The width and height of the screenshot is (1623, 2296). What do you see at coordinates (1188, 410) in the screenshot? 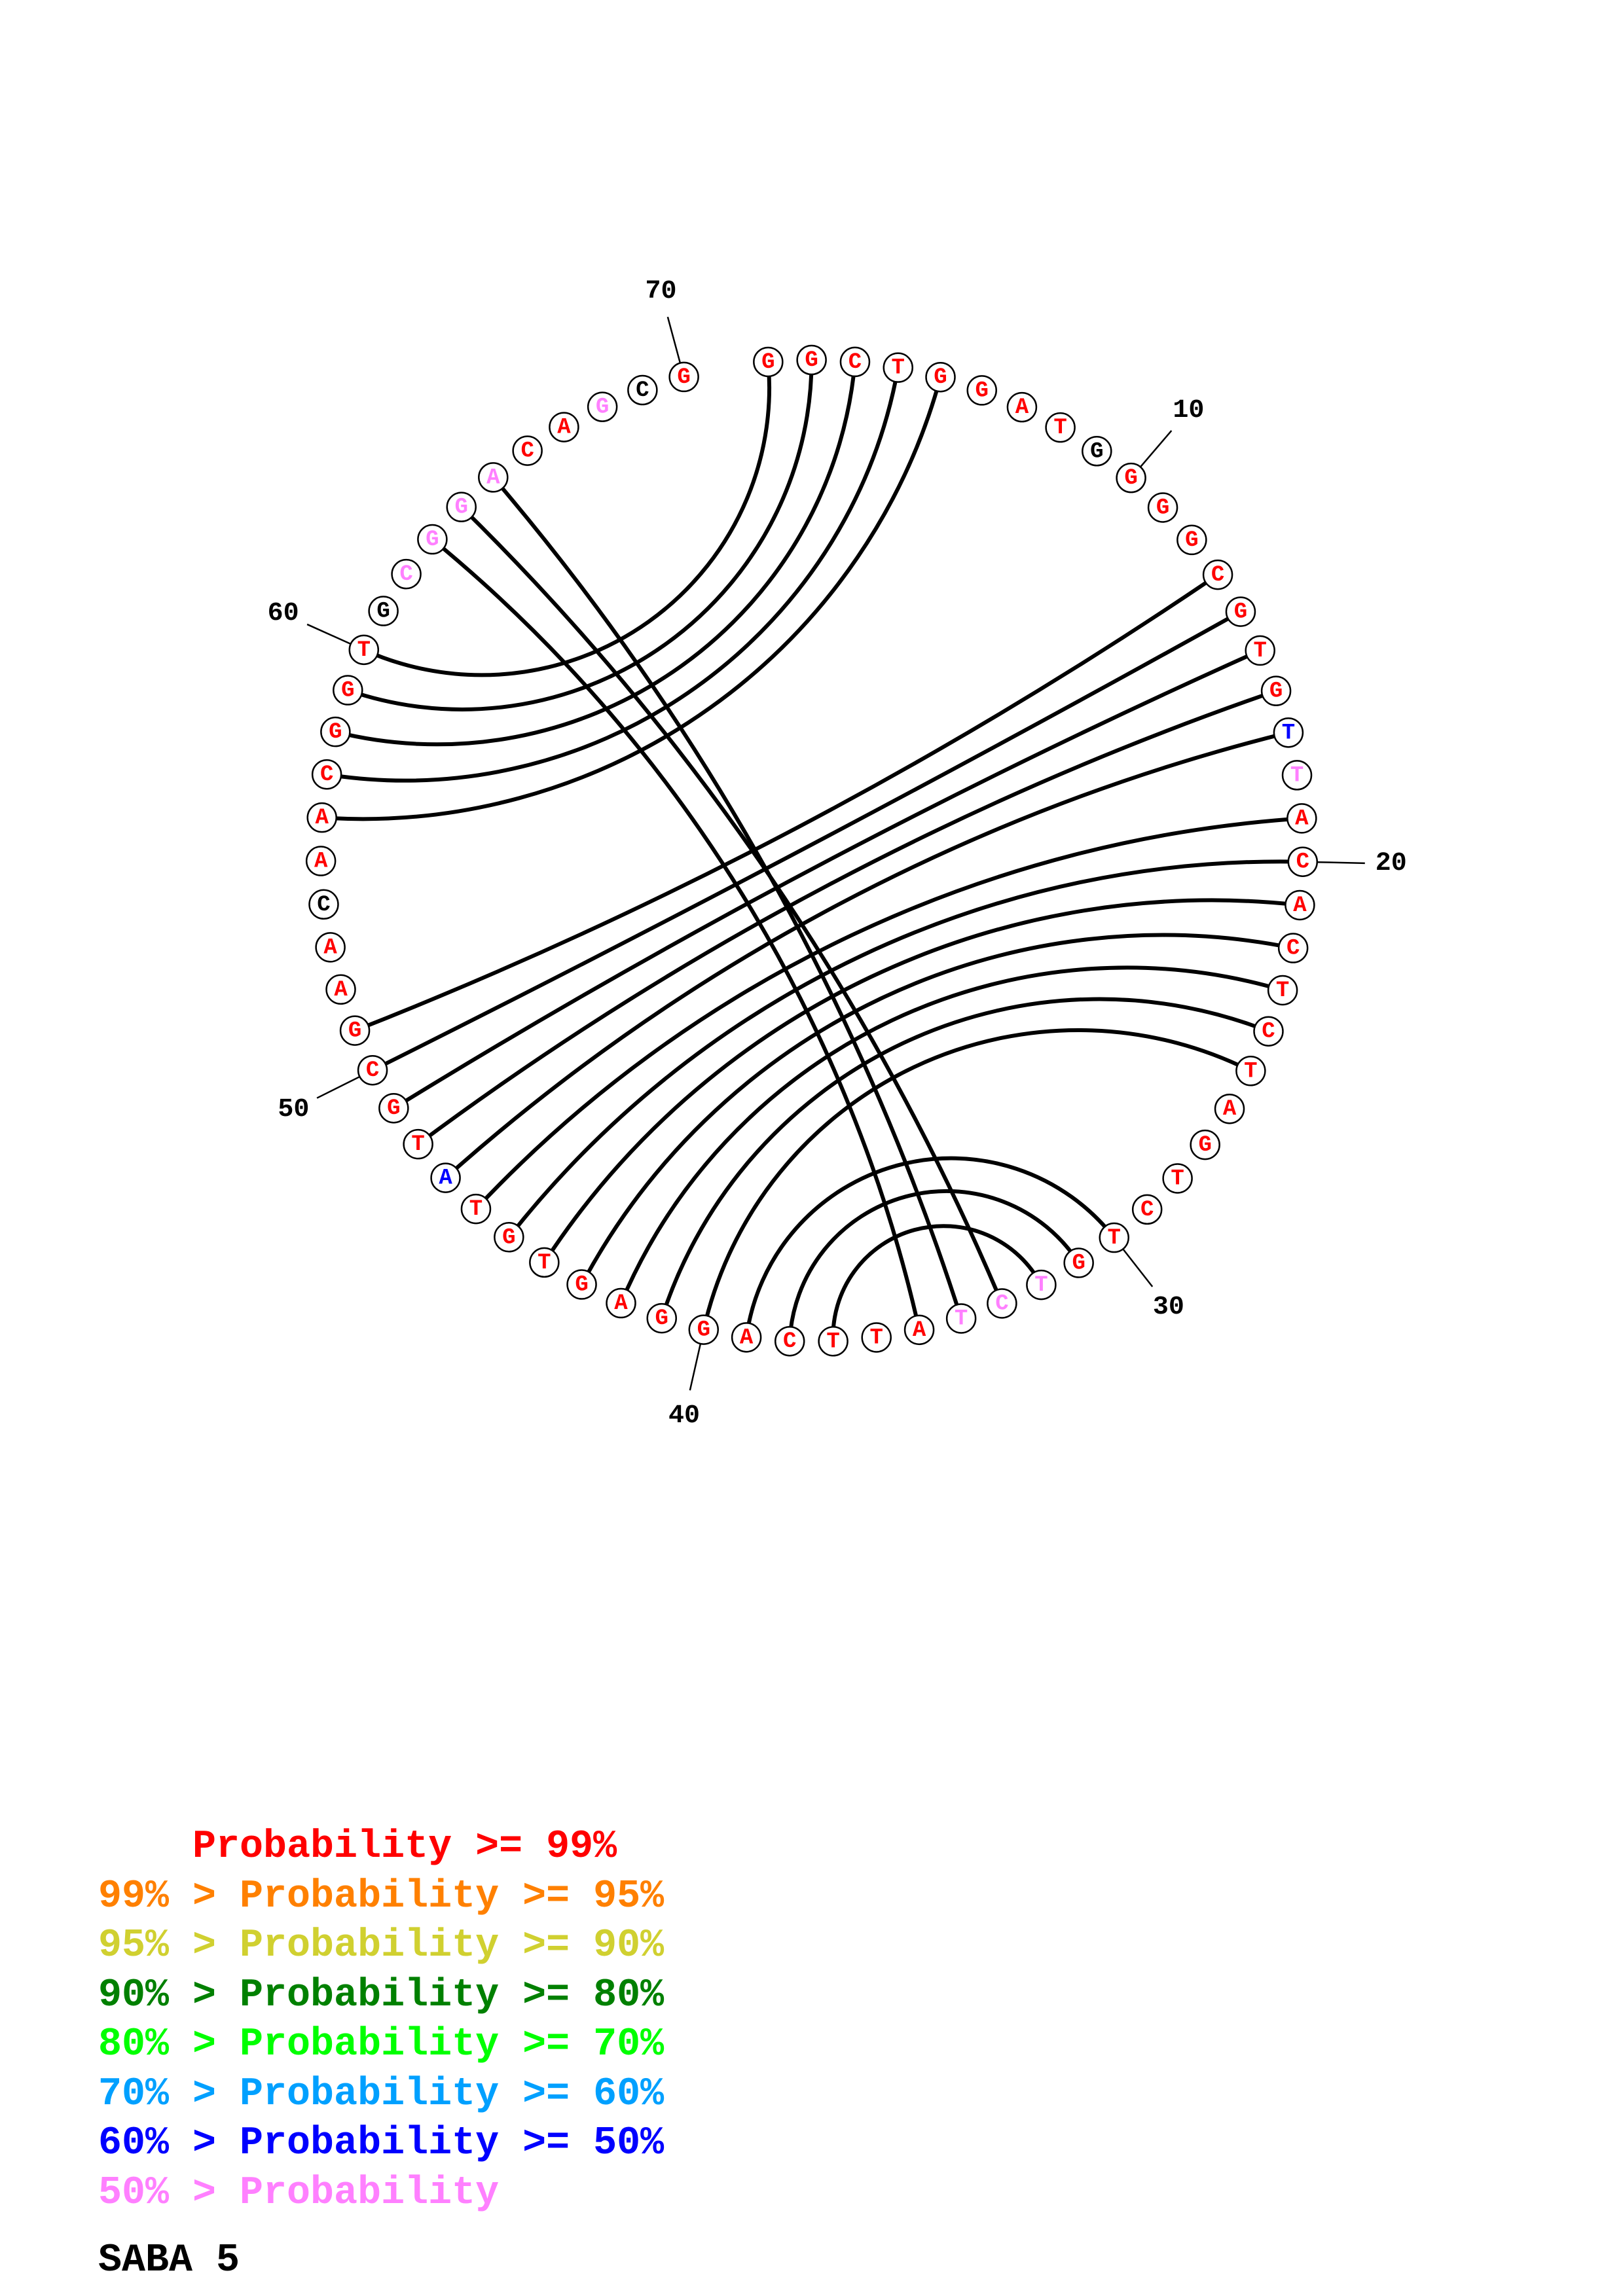
I see `index-label-10: 10` at bounding box center [1188, 410].